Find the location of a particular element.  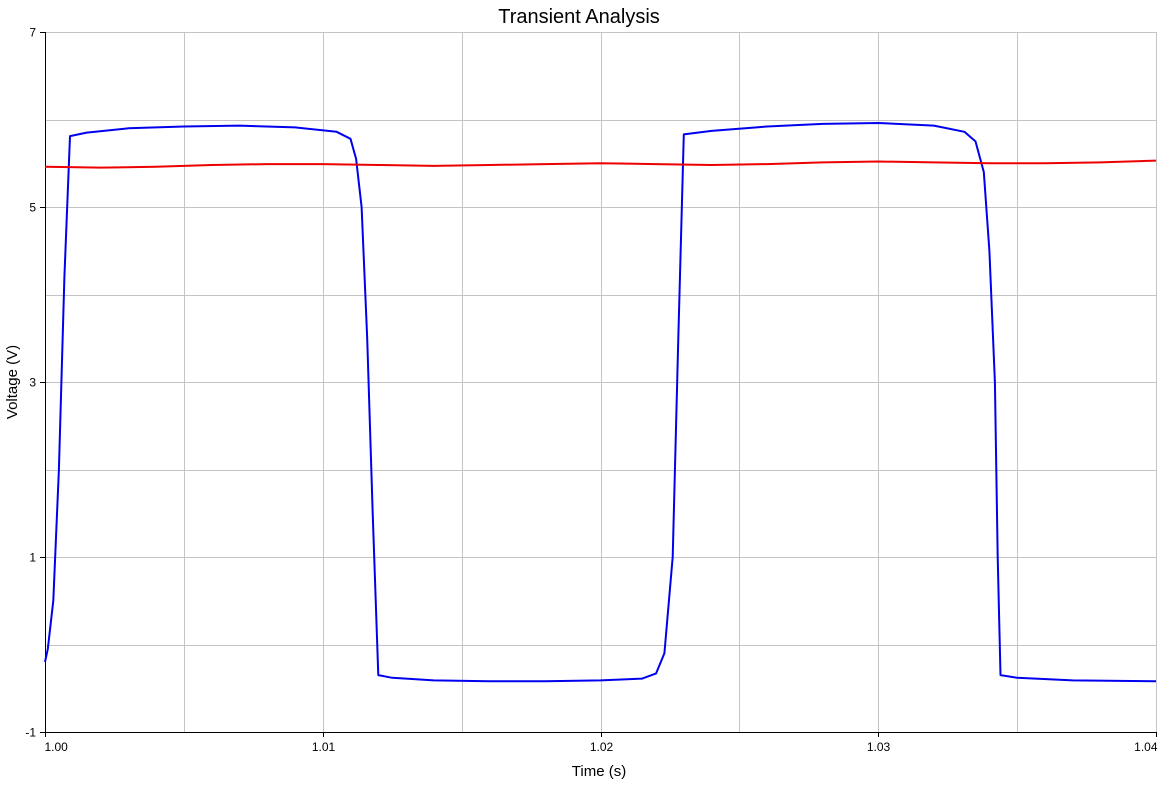

y-tick-label: 3 is located at coordinates (32, 383).